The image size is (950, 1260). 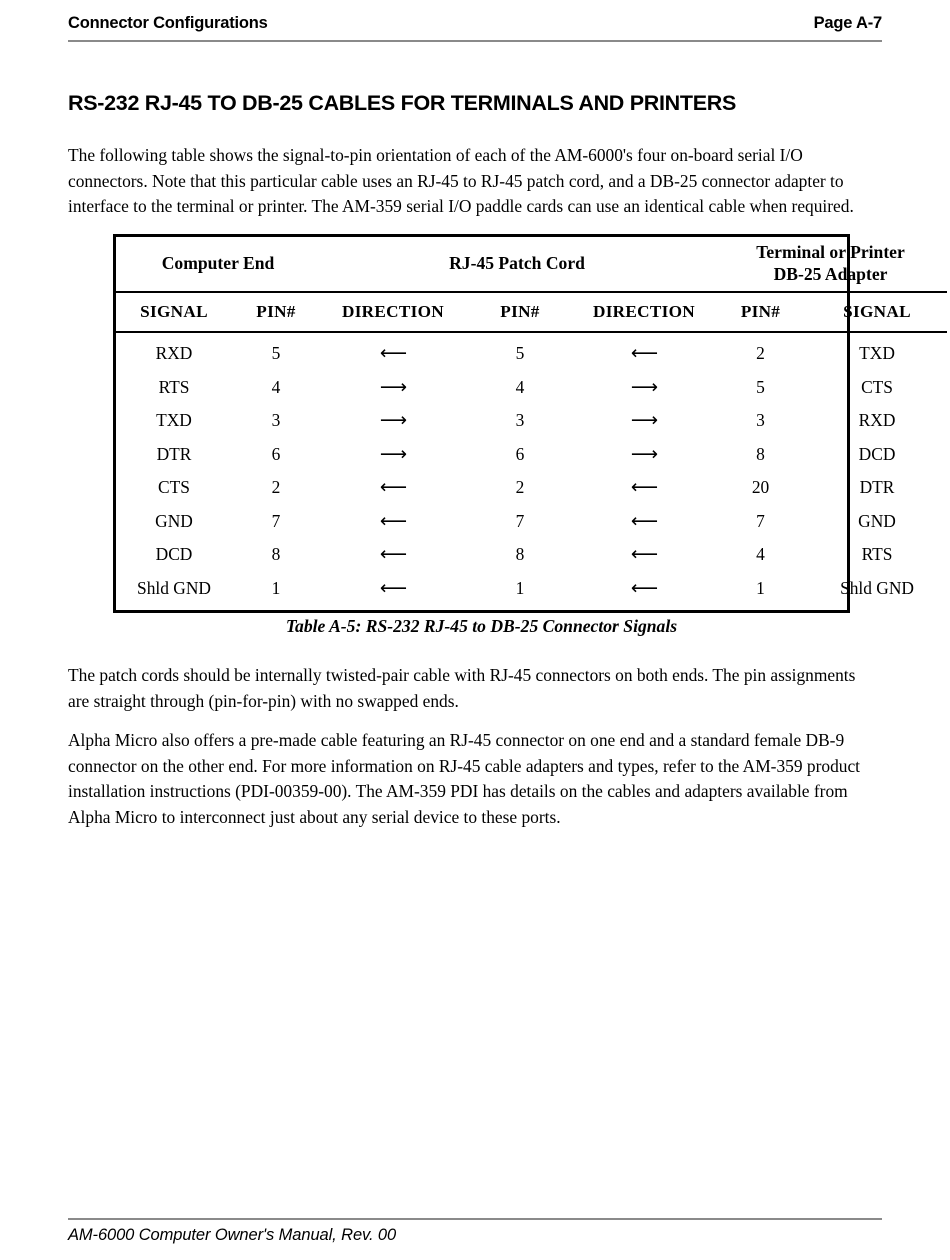 What do you see at coordinates (877, 353) in the screenshot?
I see `cell-signal-right: TXD` at bounding box center [877, 353].